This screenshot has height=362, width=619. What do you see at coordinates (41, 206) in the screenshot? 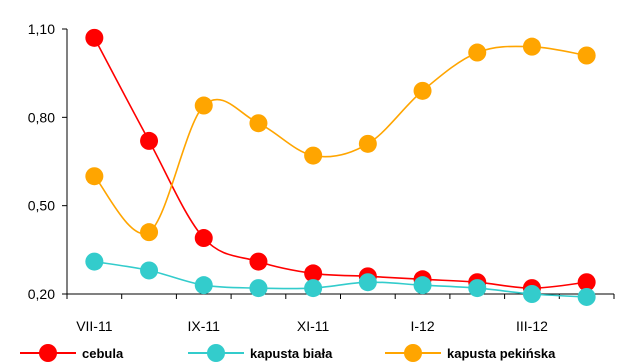
I see `y-tick-label: 0,50` at bounding box center [41, 206].